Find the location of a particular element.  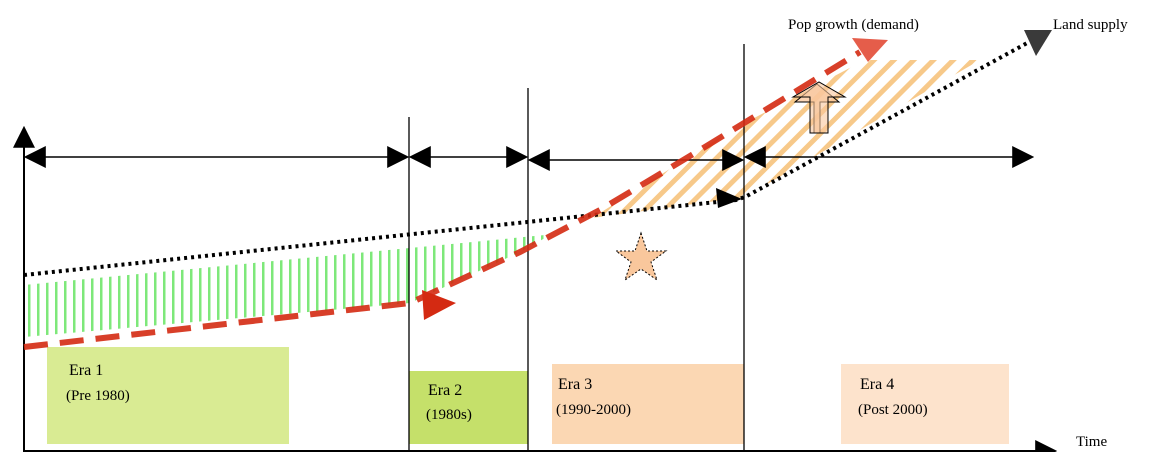

land-supply-arrowhead-mid is located at coordinates (729, 198).